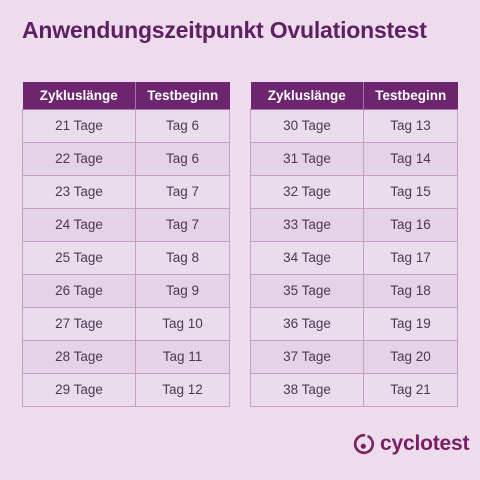 This screenshot has width=480, height=480. What do you see at coordinates (410, 356) in the screenshot?
I see `test-start-cell: Tag 20` at bounding box center [410, 356].